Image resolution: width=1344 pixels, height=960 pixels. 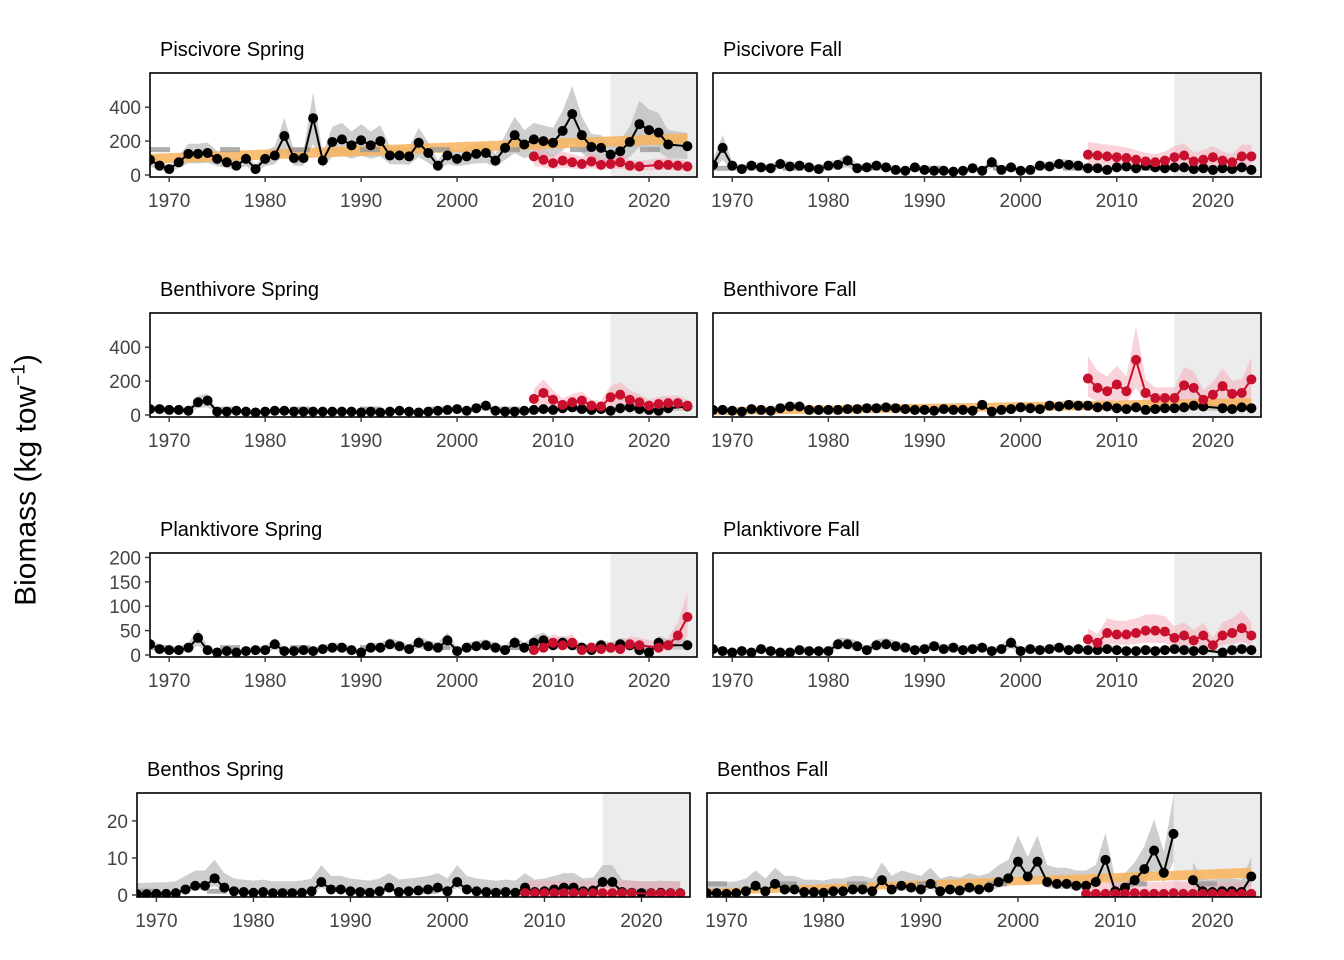 What do you see at coordinates (732, 441) in the screenshot?
I see `x-tick-label: 1970` at bounding box center [732, 441].